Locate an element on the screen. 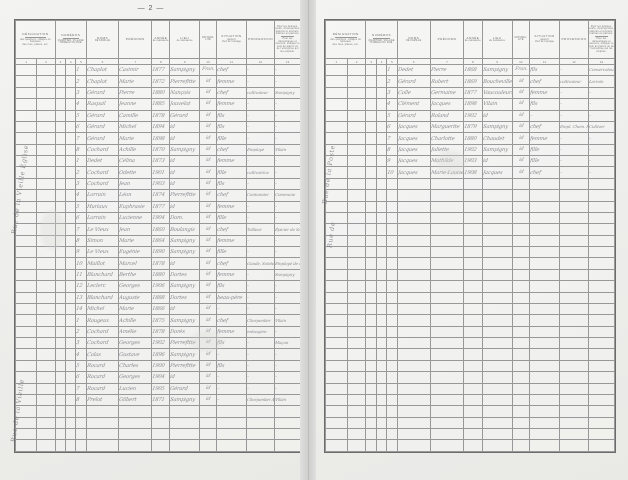  cell-prenoms: Gustave is located at coordinates (135, 354).